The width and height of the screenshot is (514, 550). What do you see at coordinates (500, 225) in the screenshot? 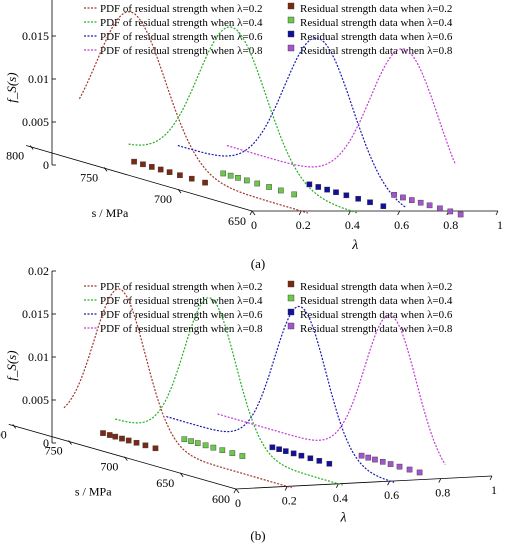
I see `lambda-tick-label: 1` at bounding box center [500, 225].